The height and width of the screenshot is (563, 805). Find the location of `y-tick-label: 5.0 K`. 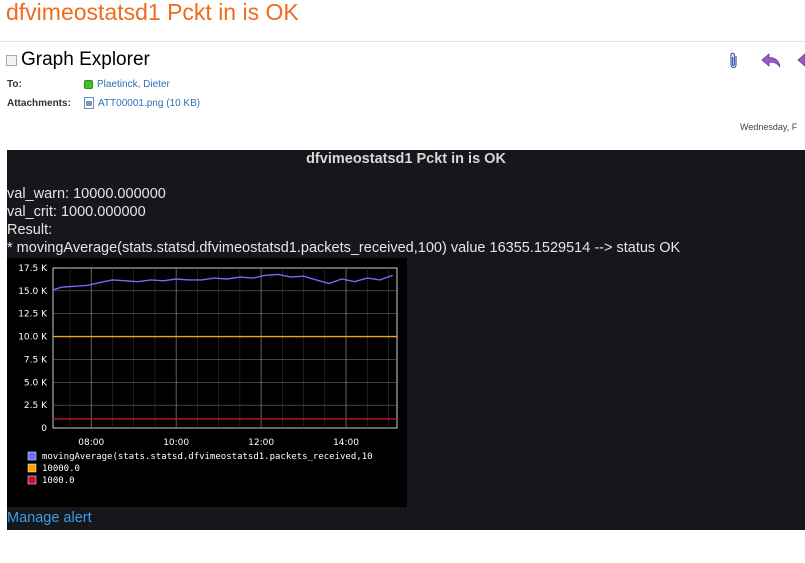

y-tick-label: 5.0 K is located at coordinates (36, 383).